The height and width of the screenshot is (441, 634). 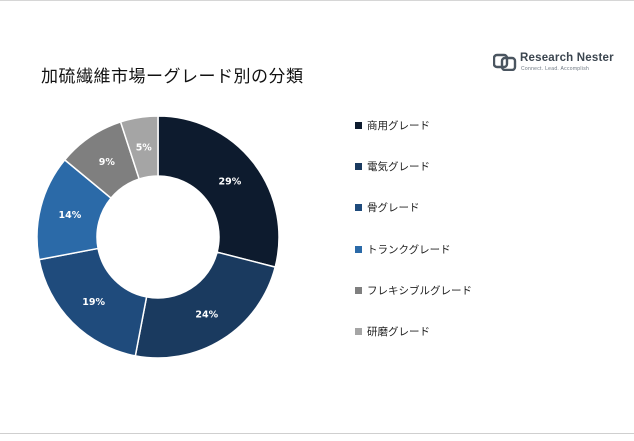 I want to click on chart-title: 加硫繊維市場ーグレード別の分類, so click(x=172, y=77).